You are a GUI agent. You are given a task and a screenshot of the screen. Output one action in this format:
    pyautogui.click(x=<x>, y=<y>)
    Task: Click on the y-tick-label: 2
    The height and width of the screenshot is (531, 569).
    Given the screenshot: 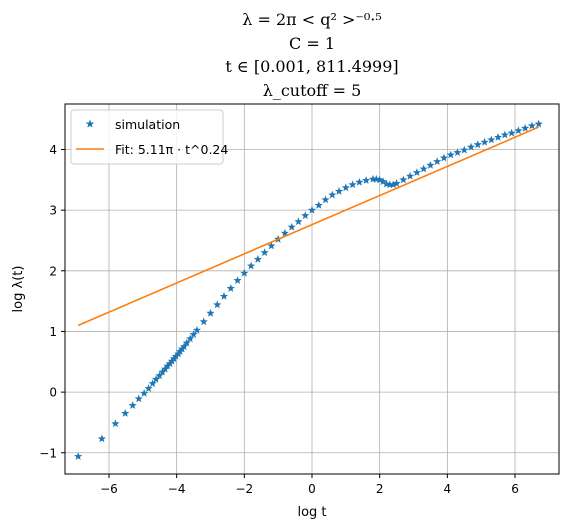 What is the action you would take?
    pyautogui.click(x=53, y=271)
    